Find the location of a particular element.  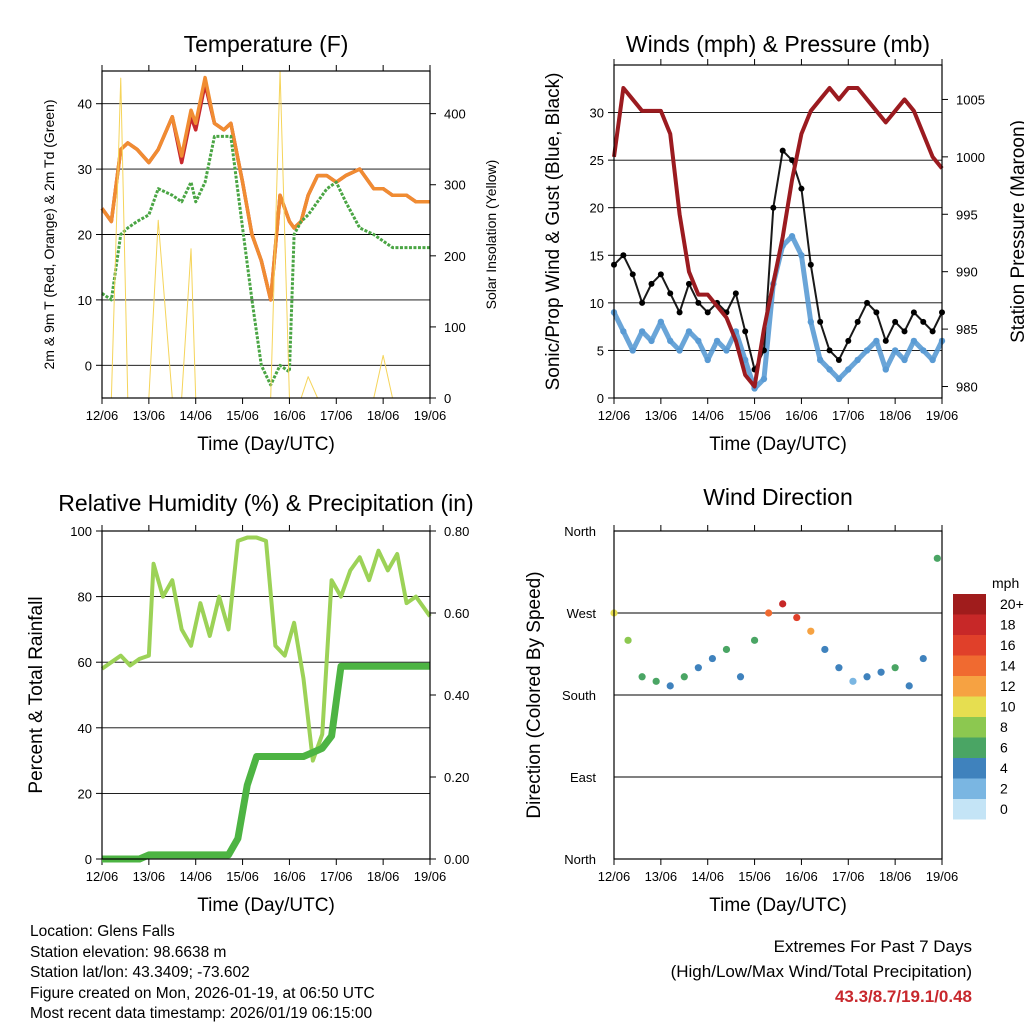

temperature-ylabel-right: Solar Insolation (Yellow) is located at coordinates (491, 235).